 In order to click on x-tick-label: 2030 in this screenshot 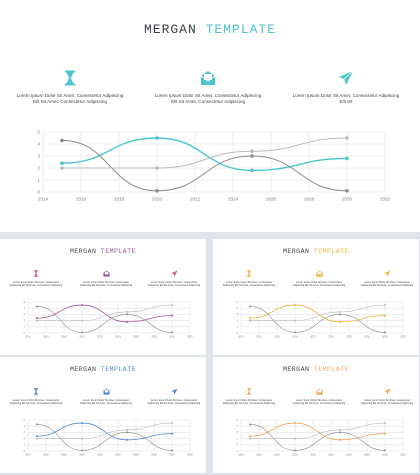, I will do `click(172, 455)`.